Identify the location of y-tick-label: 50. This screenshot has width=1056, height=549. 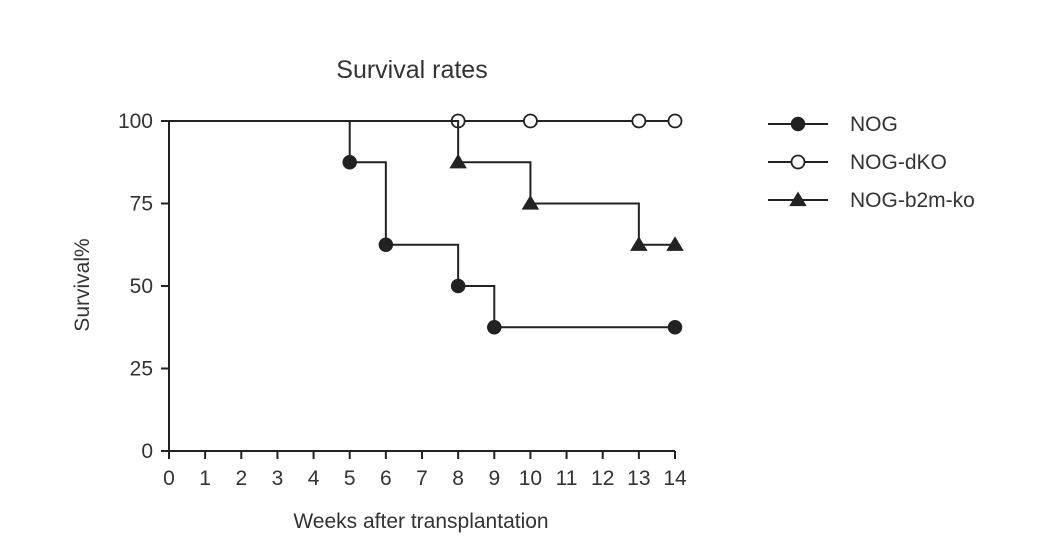
(141, 286).